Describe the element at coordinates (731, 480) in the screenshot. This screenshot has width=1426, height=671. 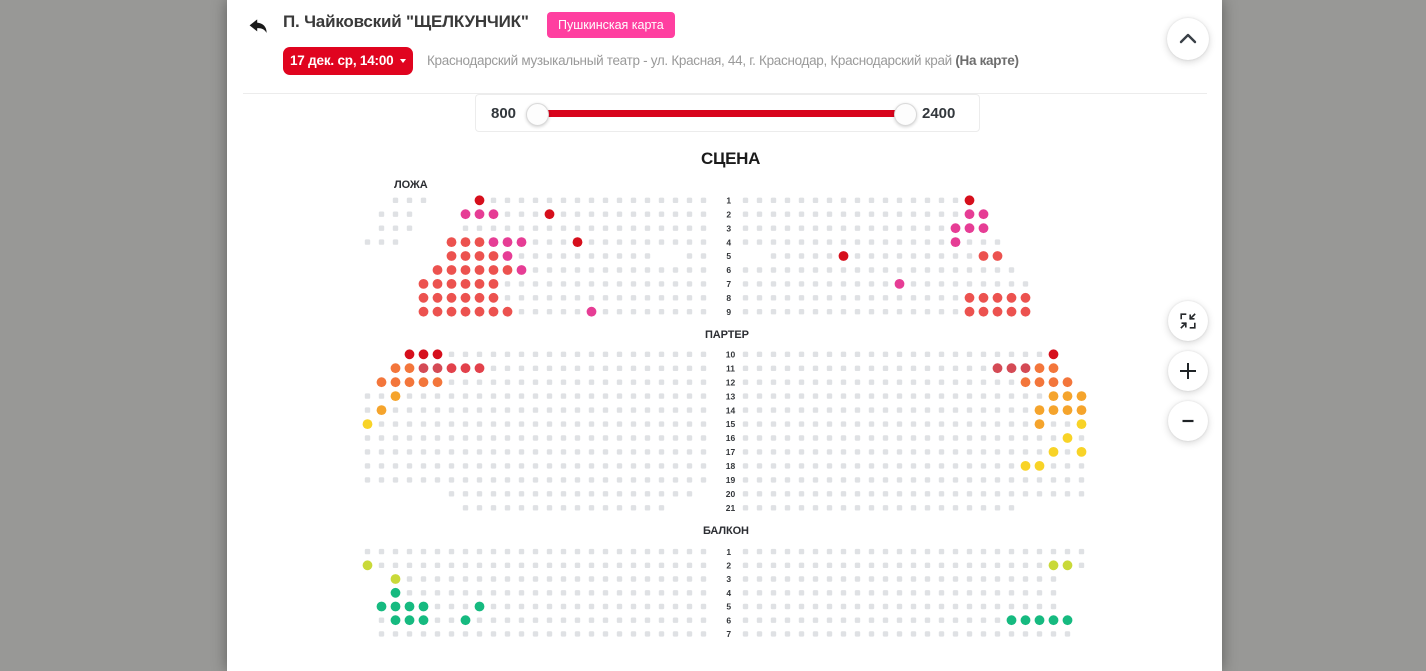
I see `svg-text: 19` at that location.